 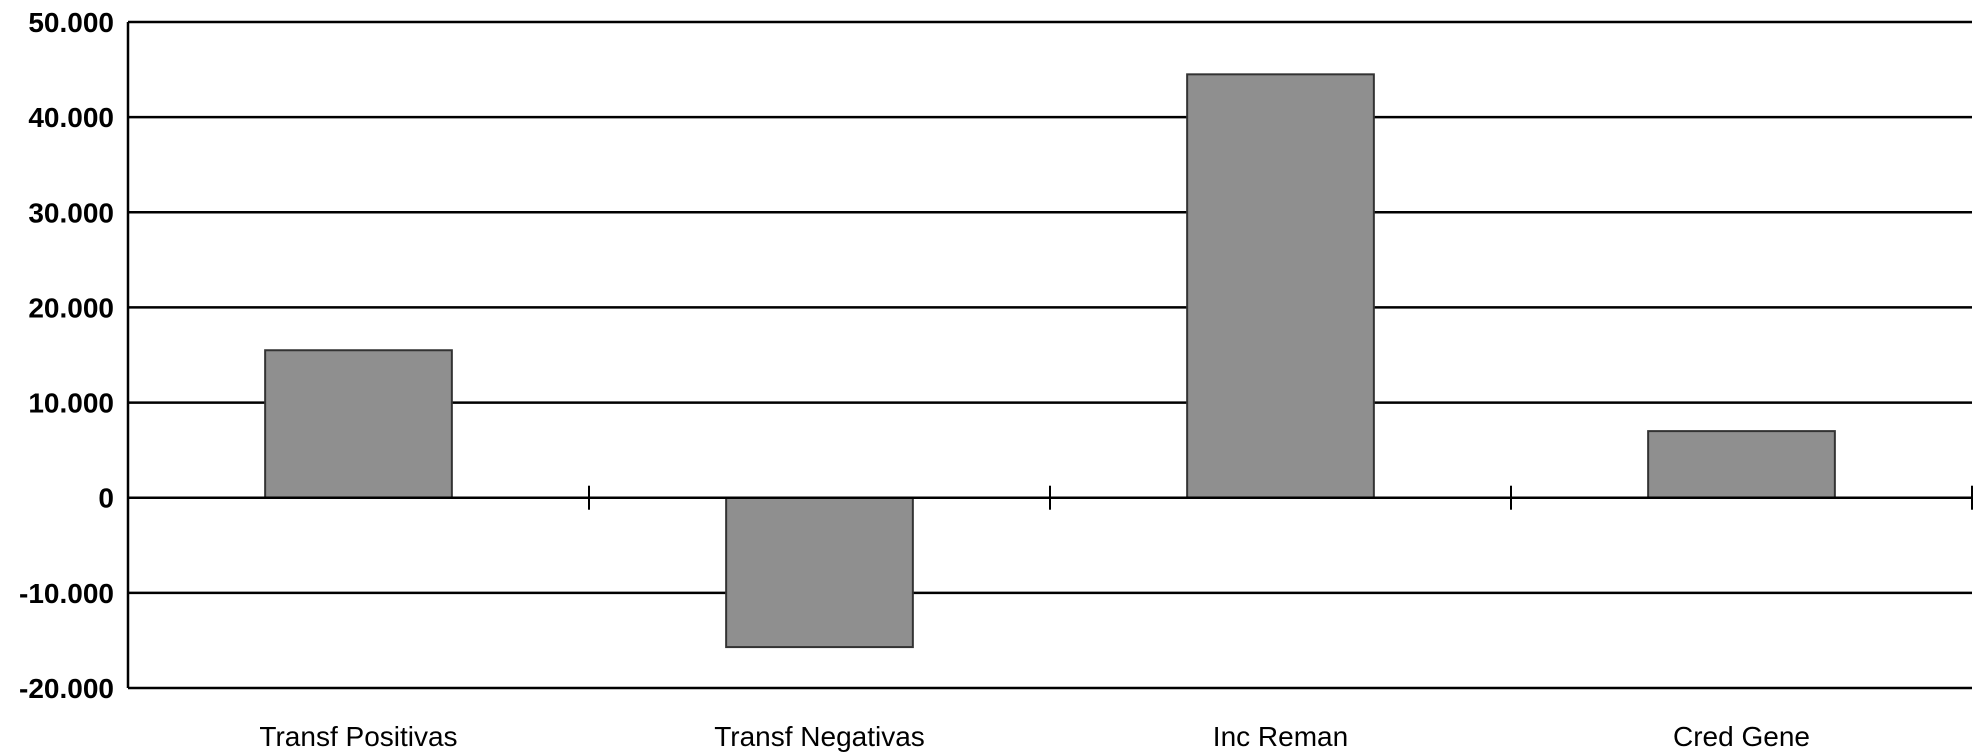 What do you see at coordinates (819, 736) in the screenshot?
I see `x-tick-label: Transf Negativas` at bounding box center [819, 736].